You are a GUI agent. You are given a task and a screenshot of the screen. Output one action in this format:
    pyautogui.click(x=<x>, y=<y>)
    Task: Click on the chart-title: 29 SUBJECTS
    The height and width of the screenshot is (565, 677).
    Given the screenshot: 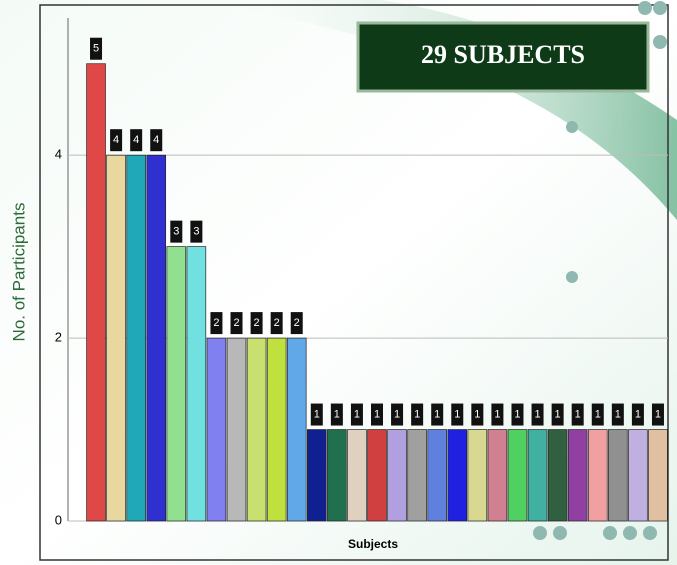 What is the action you would take?
    pyautogui.click(x=503, y=54)
    